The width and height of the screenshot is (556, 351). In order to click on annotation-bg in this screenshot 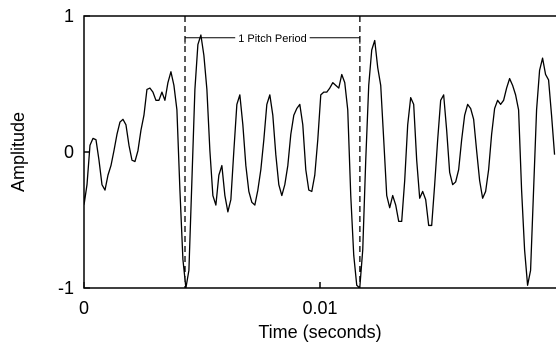, I will do `click(272, 38)`.